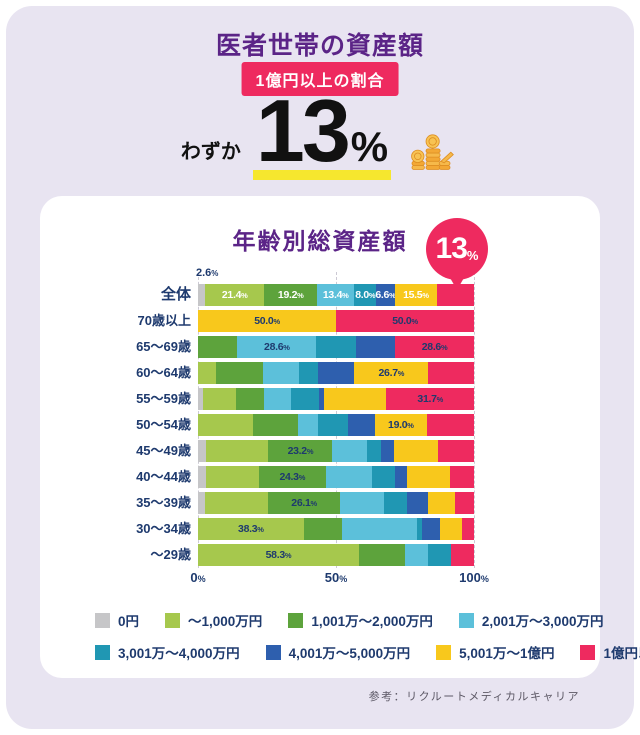 The height and width of the screenshot is (735, 640). I want to click on stacked-bar: 19.0%, so click(336, 425).